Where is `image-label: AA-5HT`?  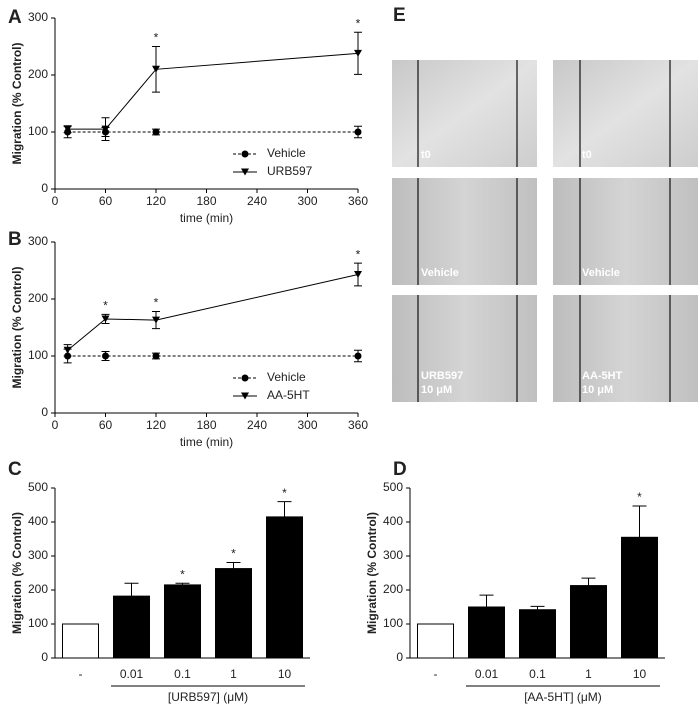 image-label: AA-5HT is located at coordinates (602, 376).